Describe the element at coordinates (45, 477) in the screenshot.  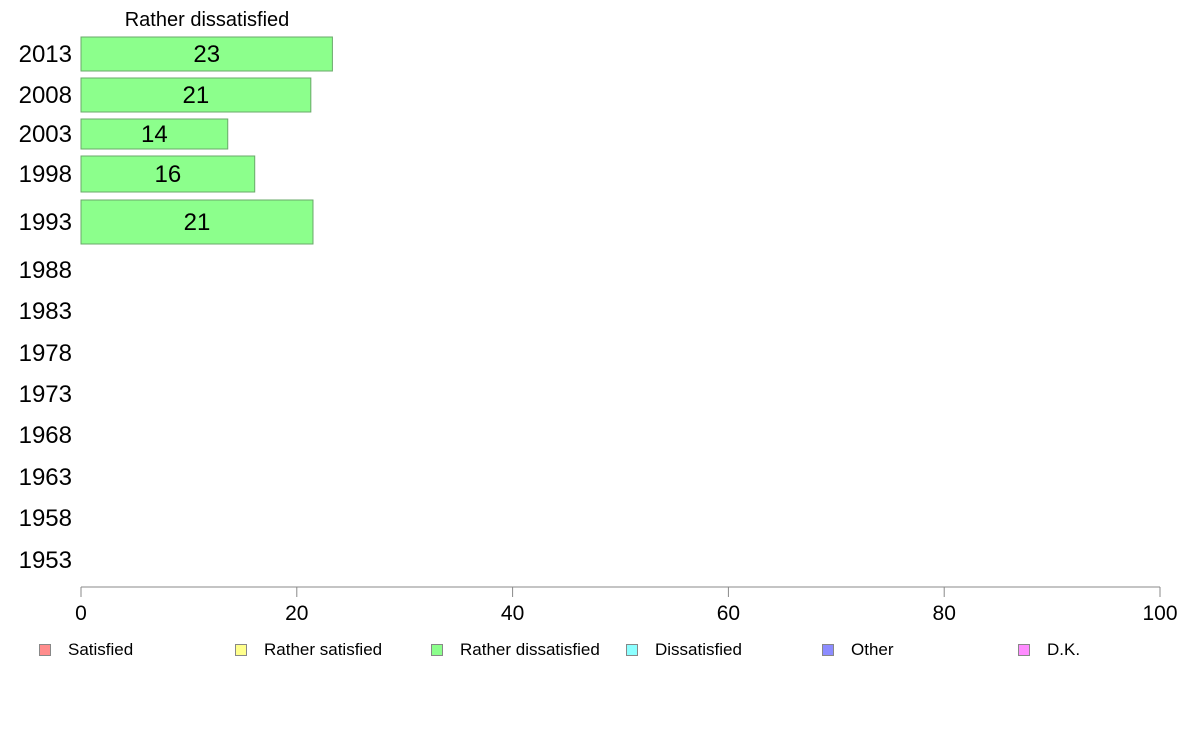
I see `y-tick-label: 1963` at that location.